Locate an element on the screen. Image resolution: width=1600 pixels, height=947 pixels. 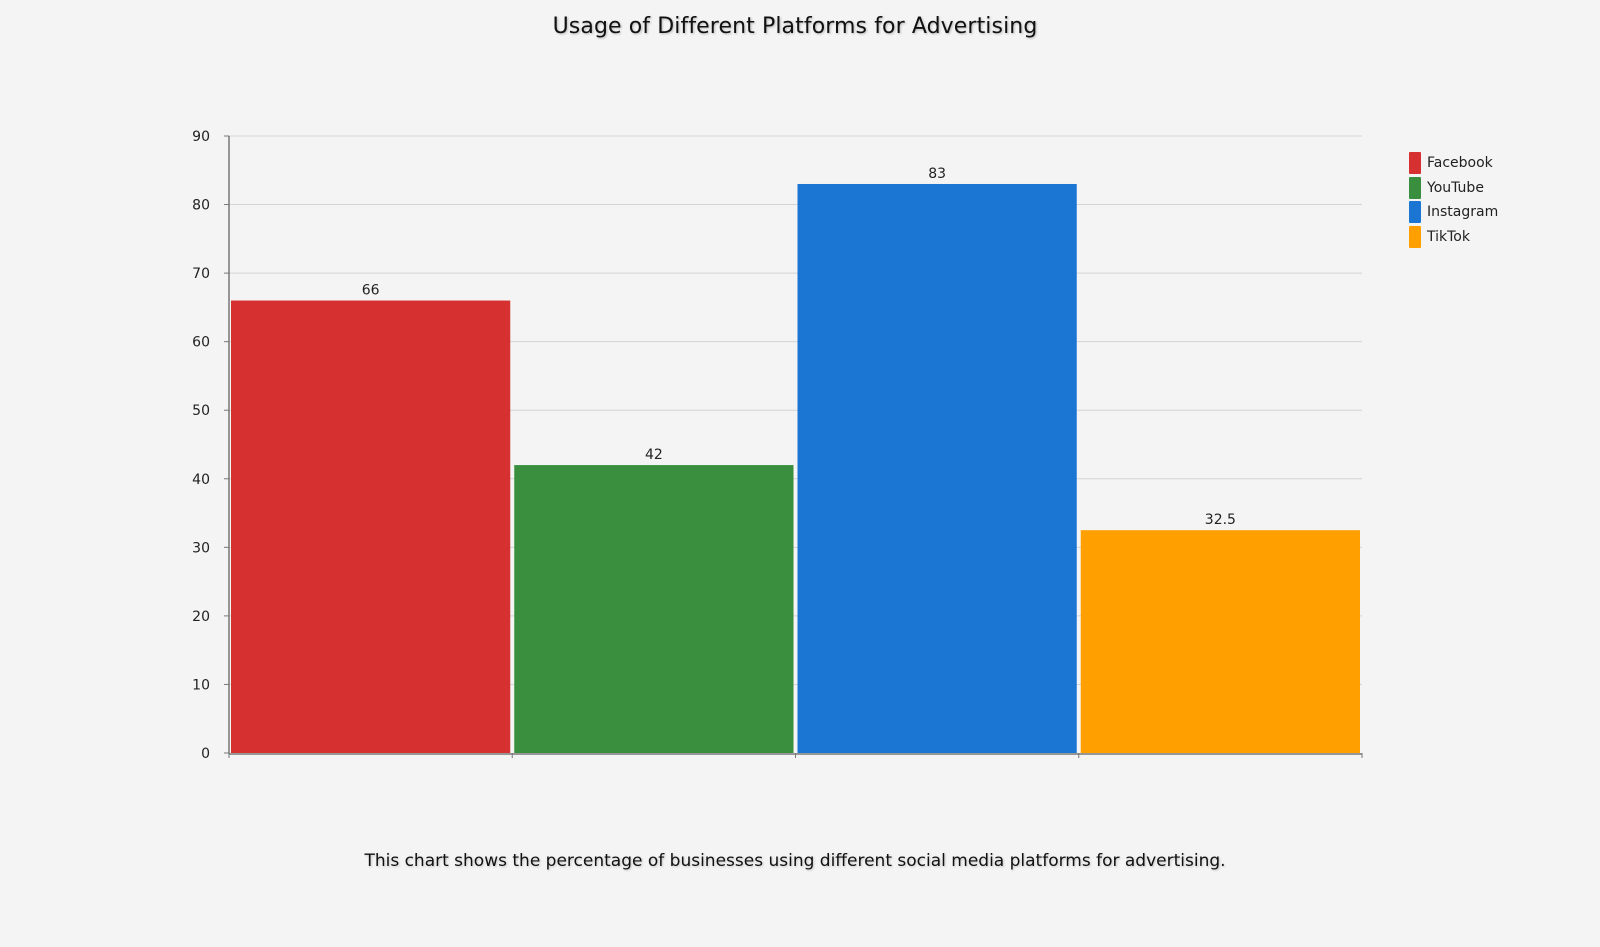
y-tick-label: 20 is located at coordinates (201, 617).